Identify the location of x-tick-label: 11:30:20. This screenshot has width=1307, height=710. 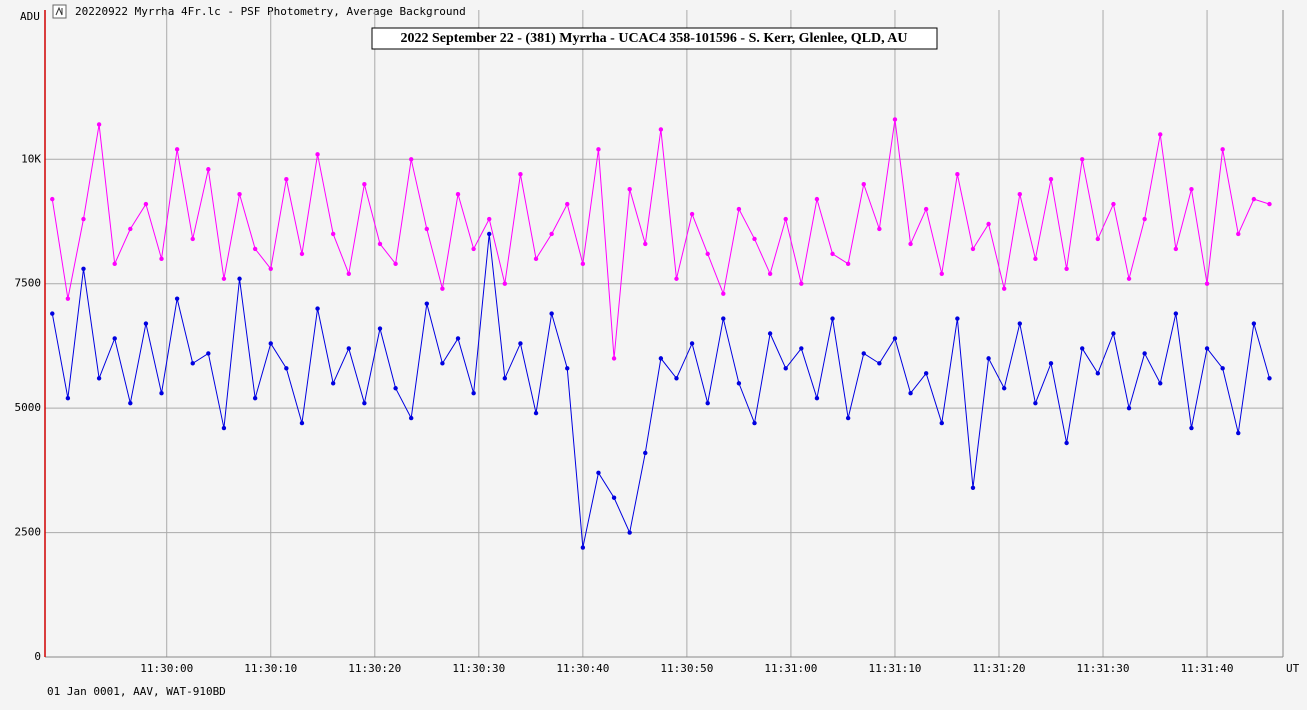
(374, 668).